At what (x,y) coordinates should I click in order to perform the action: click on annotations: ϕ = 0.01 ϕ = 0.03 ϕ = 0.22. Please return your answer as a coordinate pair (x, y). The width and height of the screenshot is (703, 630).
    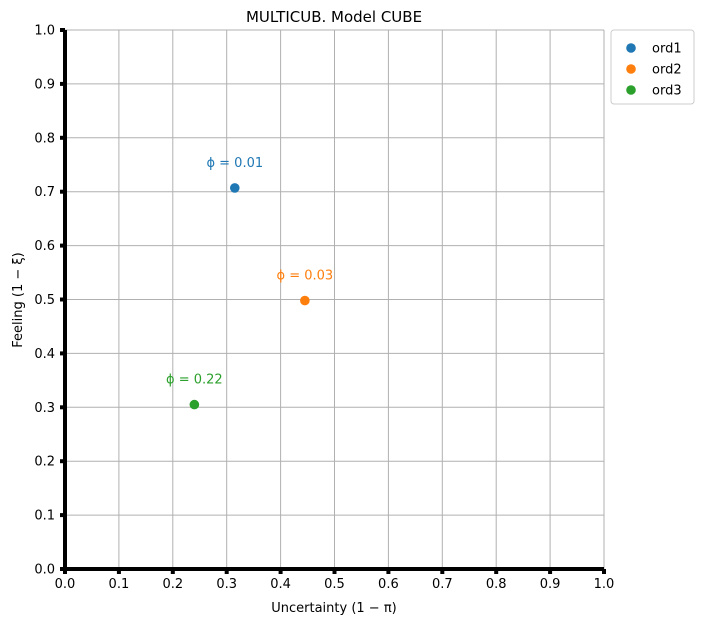
    Looking at the image, I should click on (249, 272).